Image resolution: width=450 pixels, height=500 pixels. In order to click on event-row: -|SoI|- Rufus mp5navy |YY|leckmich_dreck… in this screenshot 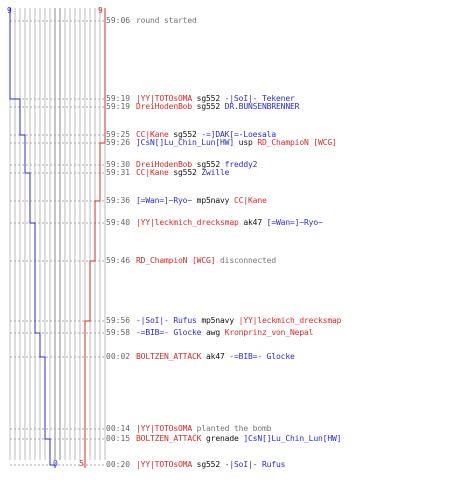, I will do `click(238, 321)`.